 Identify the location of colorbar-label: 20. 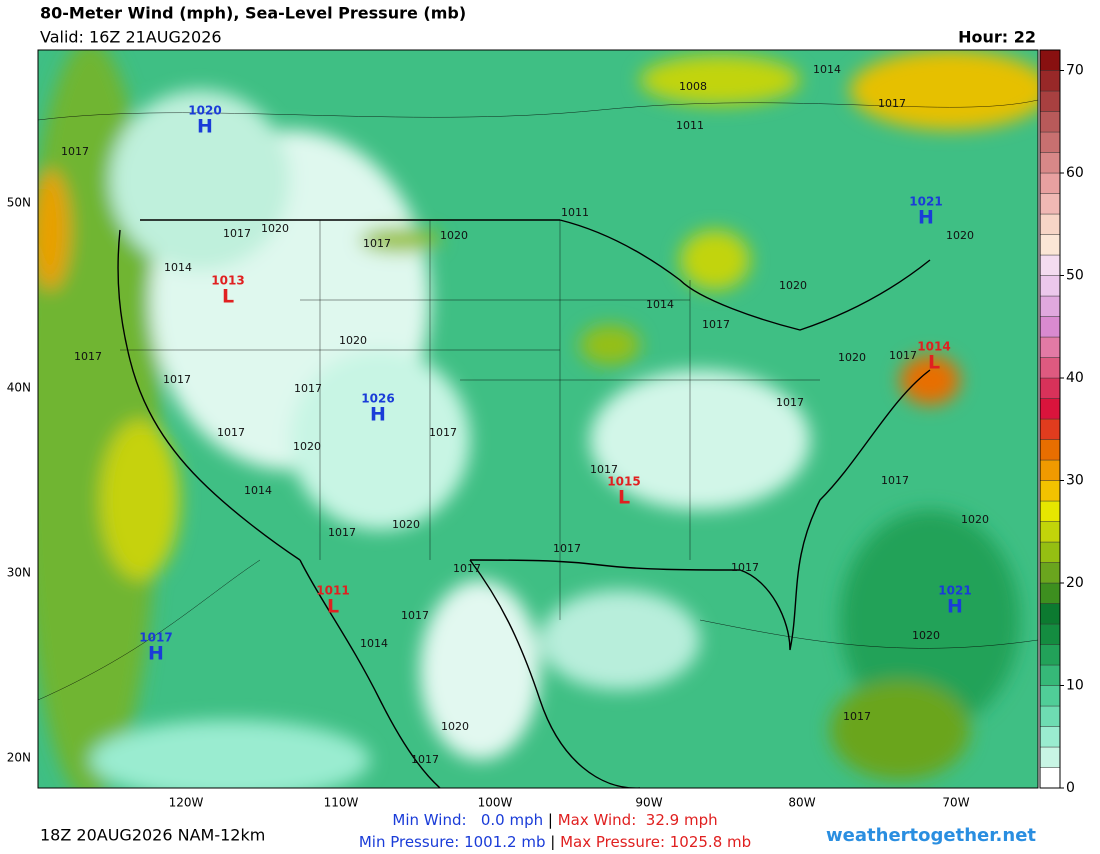
(1075, 583).